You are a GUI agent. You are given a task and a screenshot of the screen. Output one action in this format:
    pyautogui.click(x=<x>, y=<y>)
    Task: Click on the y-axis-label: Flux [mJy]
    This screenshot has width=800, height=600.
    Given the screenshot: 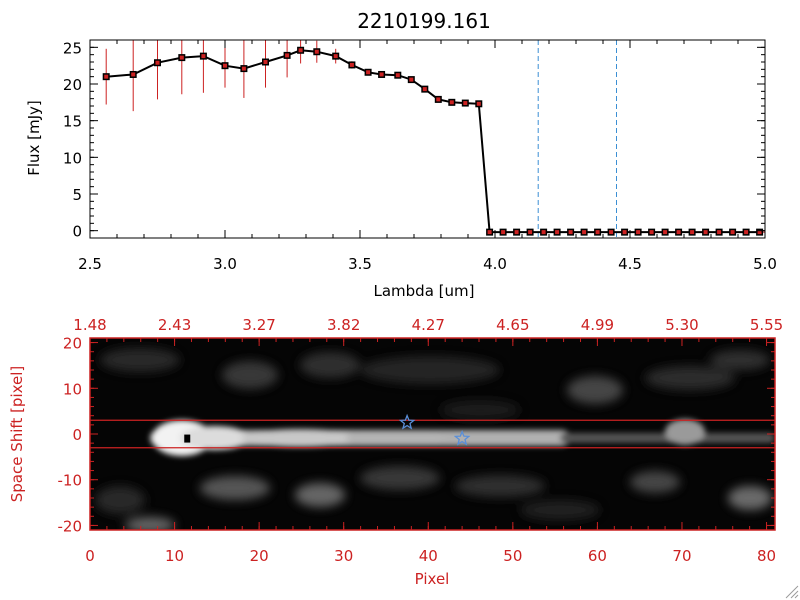 What is the action you would take?
    pyautogui.click(x=34, y=138)
    